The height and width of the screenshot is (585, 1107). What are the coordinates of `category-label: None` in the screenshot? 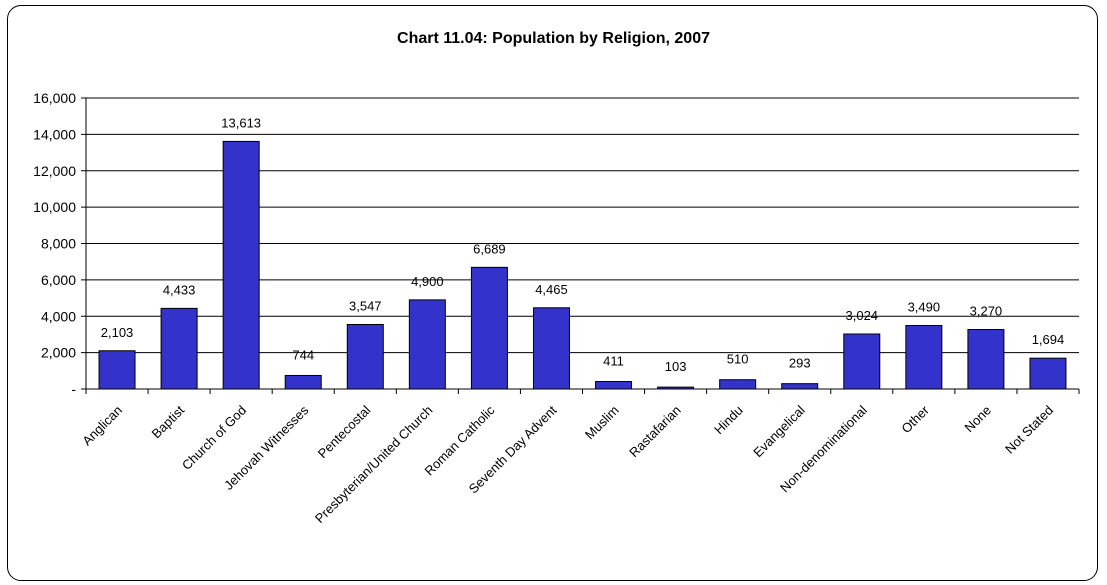 It's located at (977, 419).